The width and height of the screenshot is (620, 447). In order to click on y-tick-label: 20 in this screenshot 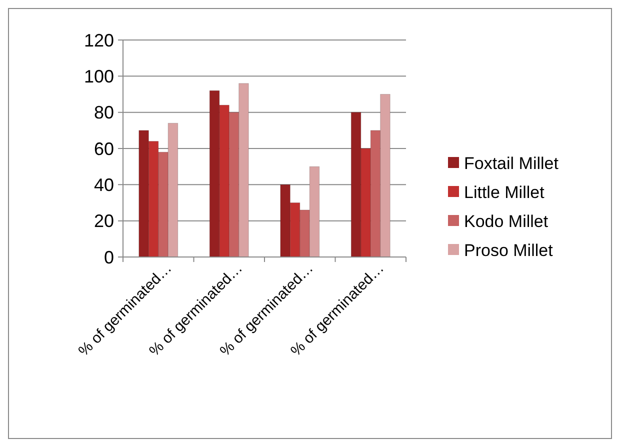, I will do `click(104, 221)`.